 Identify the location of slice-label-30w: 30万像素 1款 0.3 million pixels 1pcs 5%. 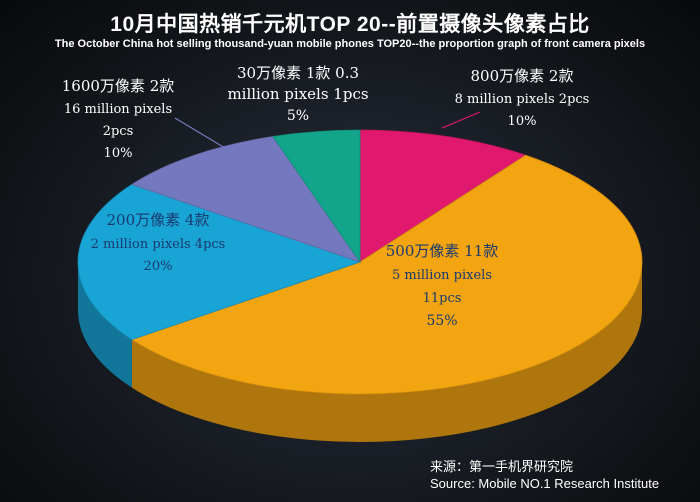
(297, 94).